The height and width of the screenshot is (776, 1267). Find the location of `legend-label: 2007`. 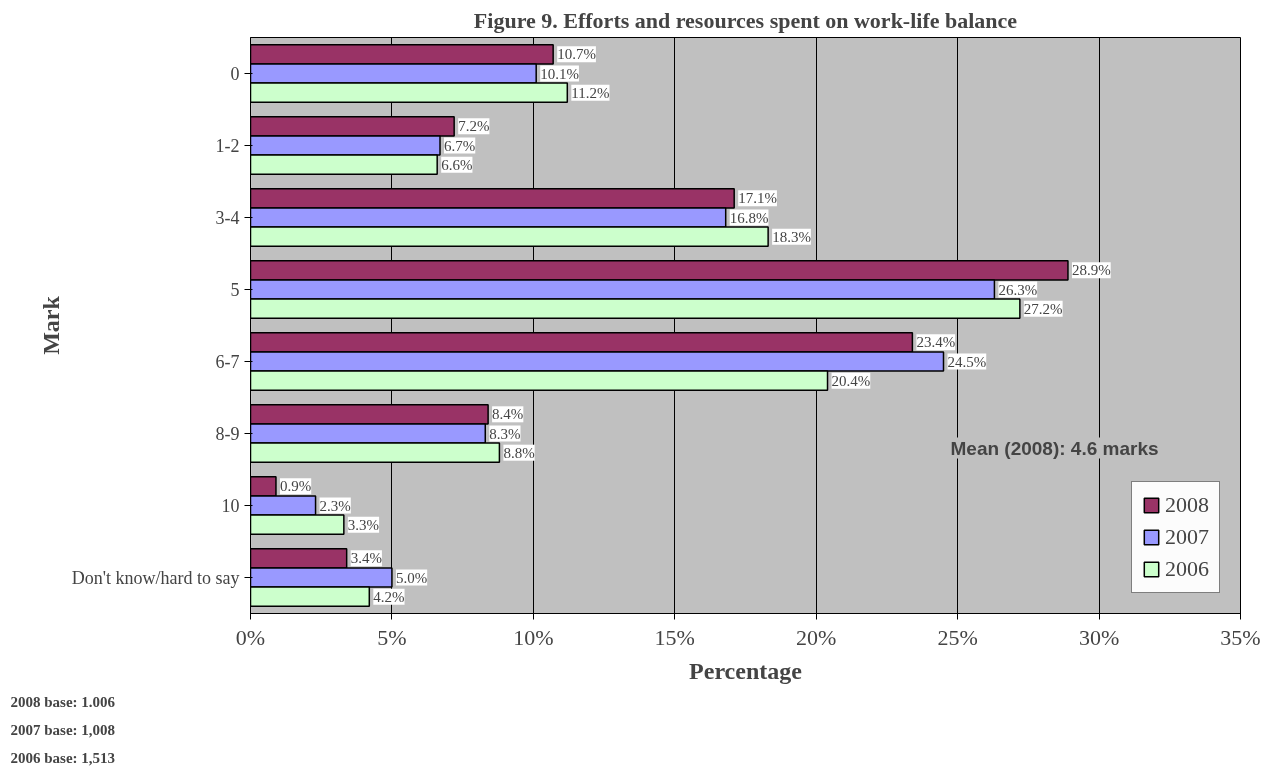

legend-label: 2007 is located at coordinates (1187, 537).